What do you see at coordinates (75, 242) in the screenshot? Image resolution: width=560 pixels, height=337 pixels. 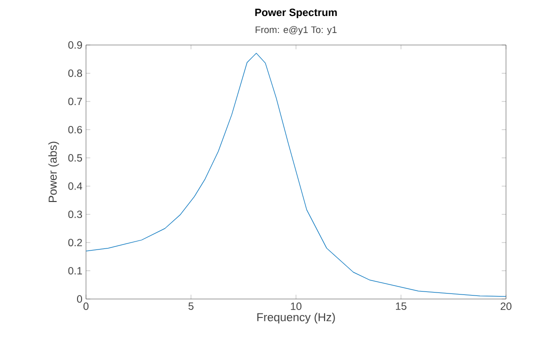 I see `y-tick-label: 0.2` at bounding box center [75, 242].